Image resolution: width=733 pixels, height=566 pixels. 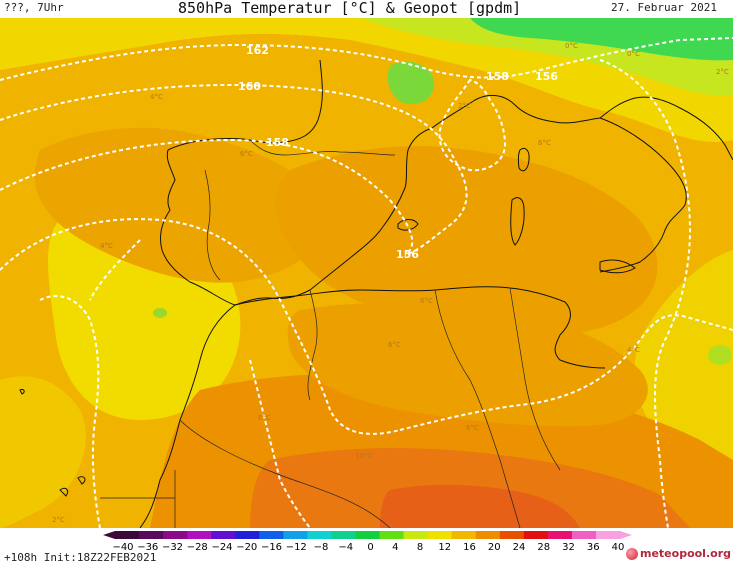 I want to click on colorbar-tick-label: 32, so click(x=568, y=547).